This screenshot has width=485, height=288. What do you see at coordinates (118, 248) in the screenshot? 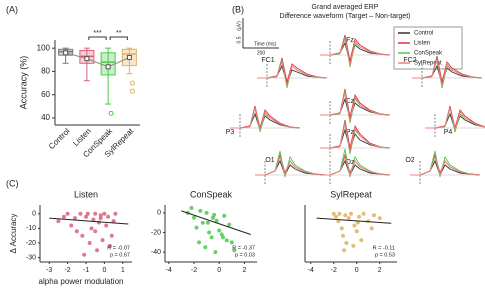
I see `stat-label: R = -0.07` at bounding box center [118, 248].